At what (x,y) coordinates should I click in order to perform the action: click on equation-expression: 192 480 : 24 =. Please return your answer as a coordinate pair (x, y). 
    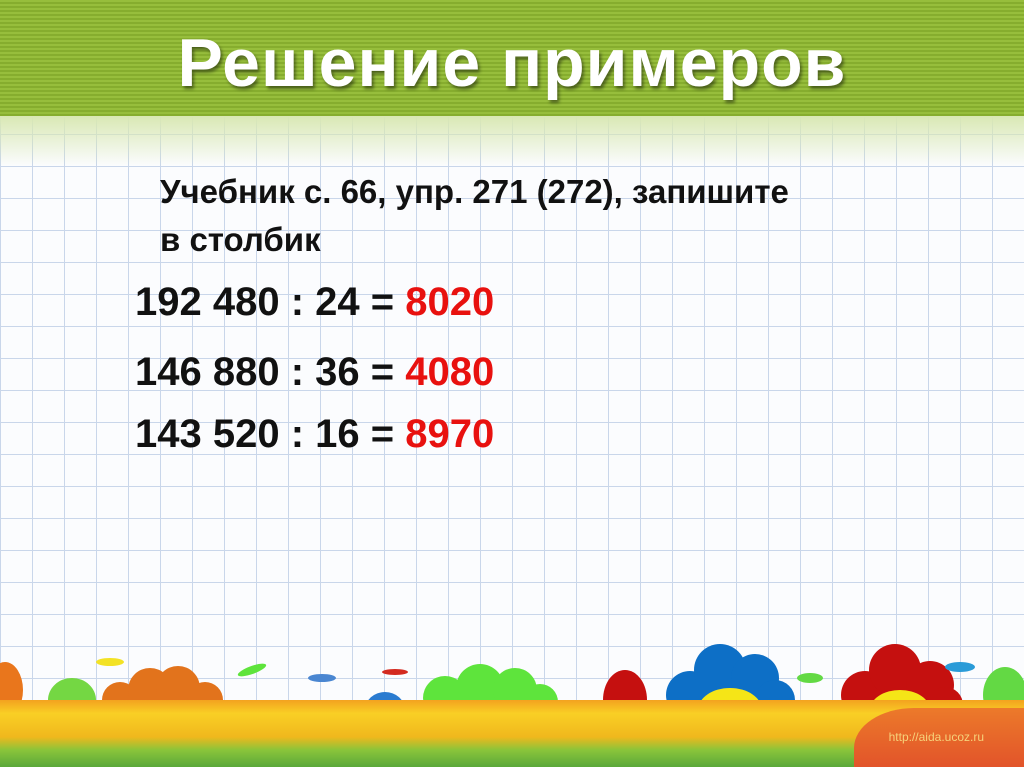
    Looking at the image, I should click on (270, 302).